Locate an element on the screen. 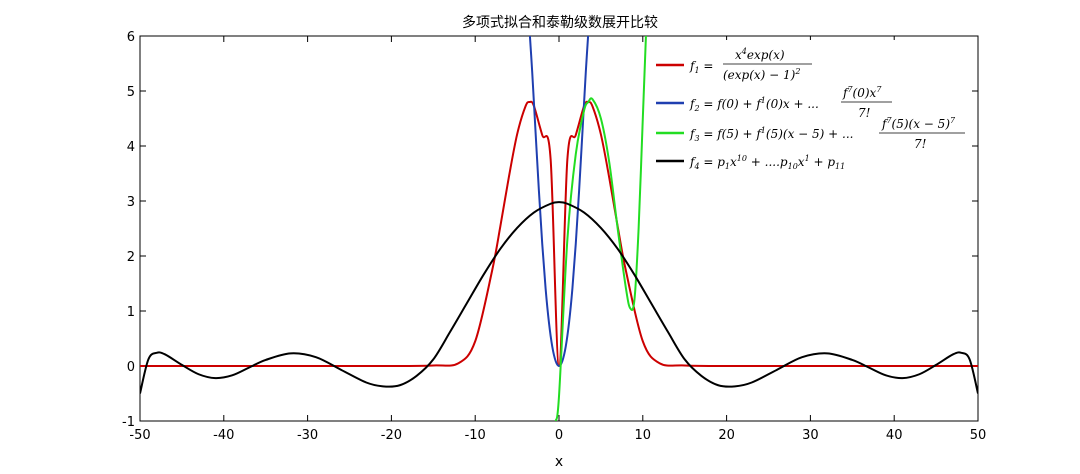 Image resolution: width=1080 pixels, height=474 pixels. legend-label-f1-numerator: x4exp(x) is located at coordinates (760, 54).